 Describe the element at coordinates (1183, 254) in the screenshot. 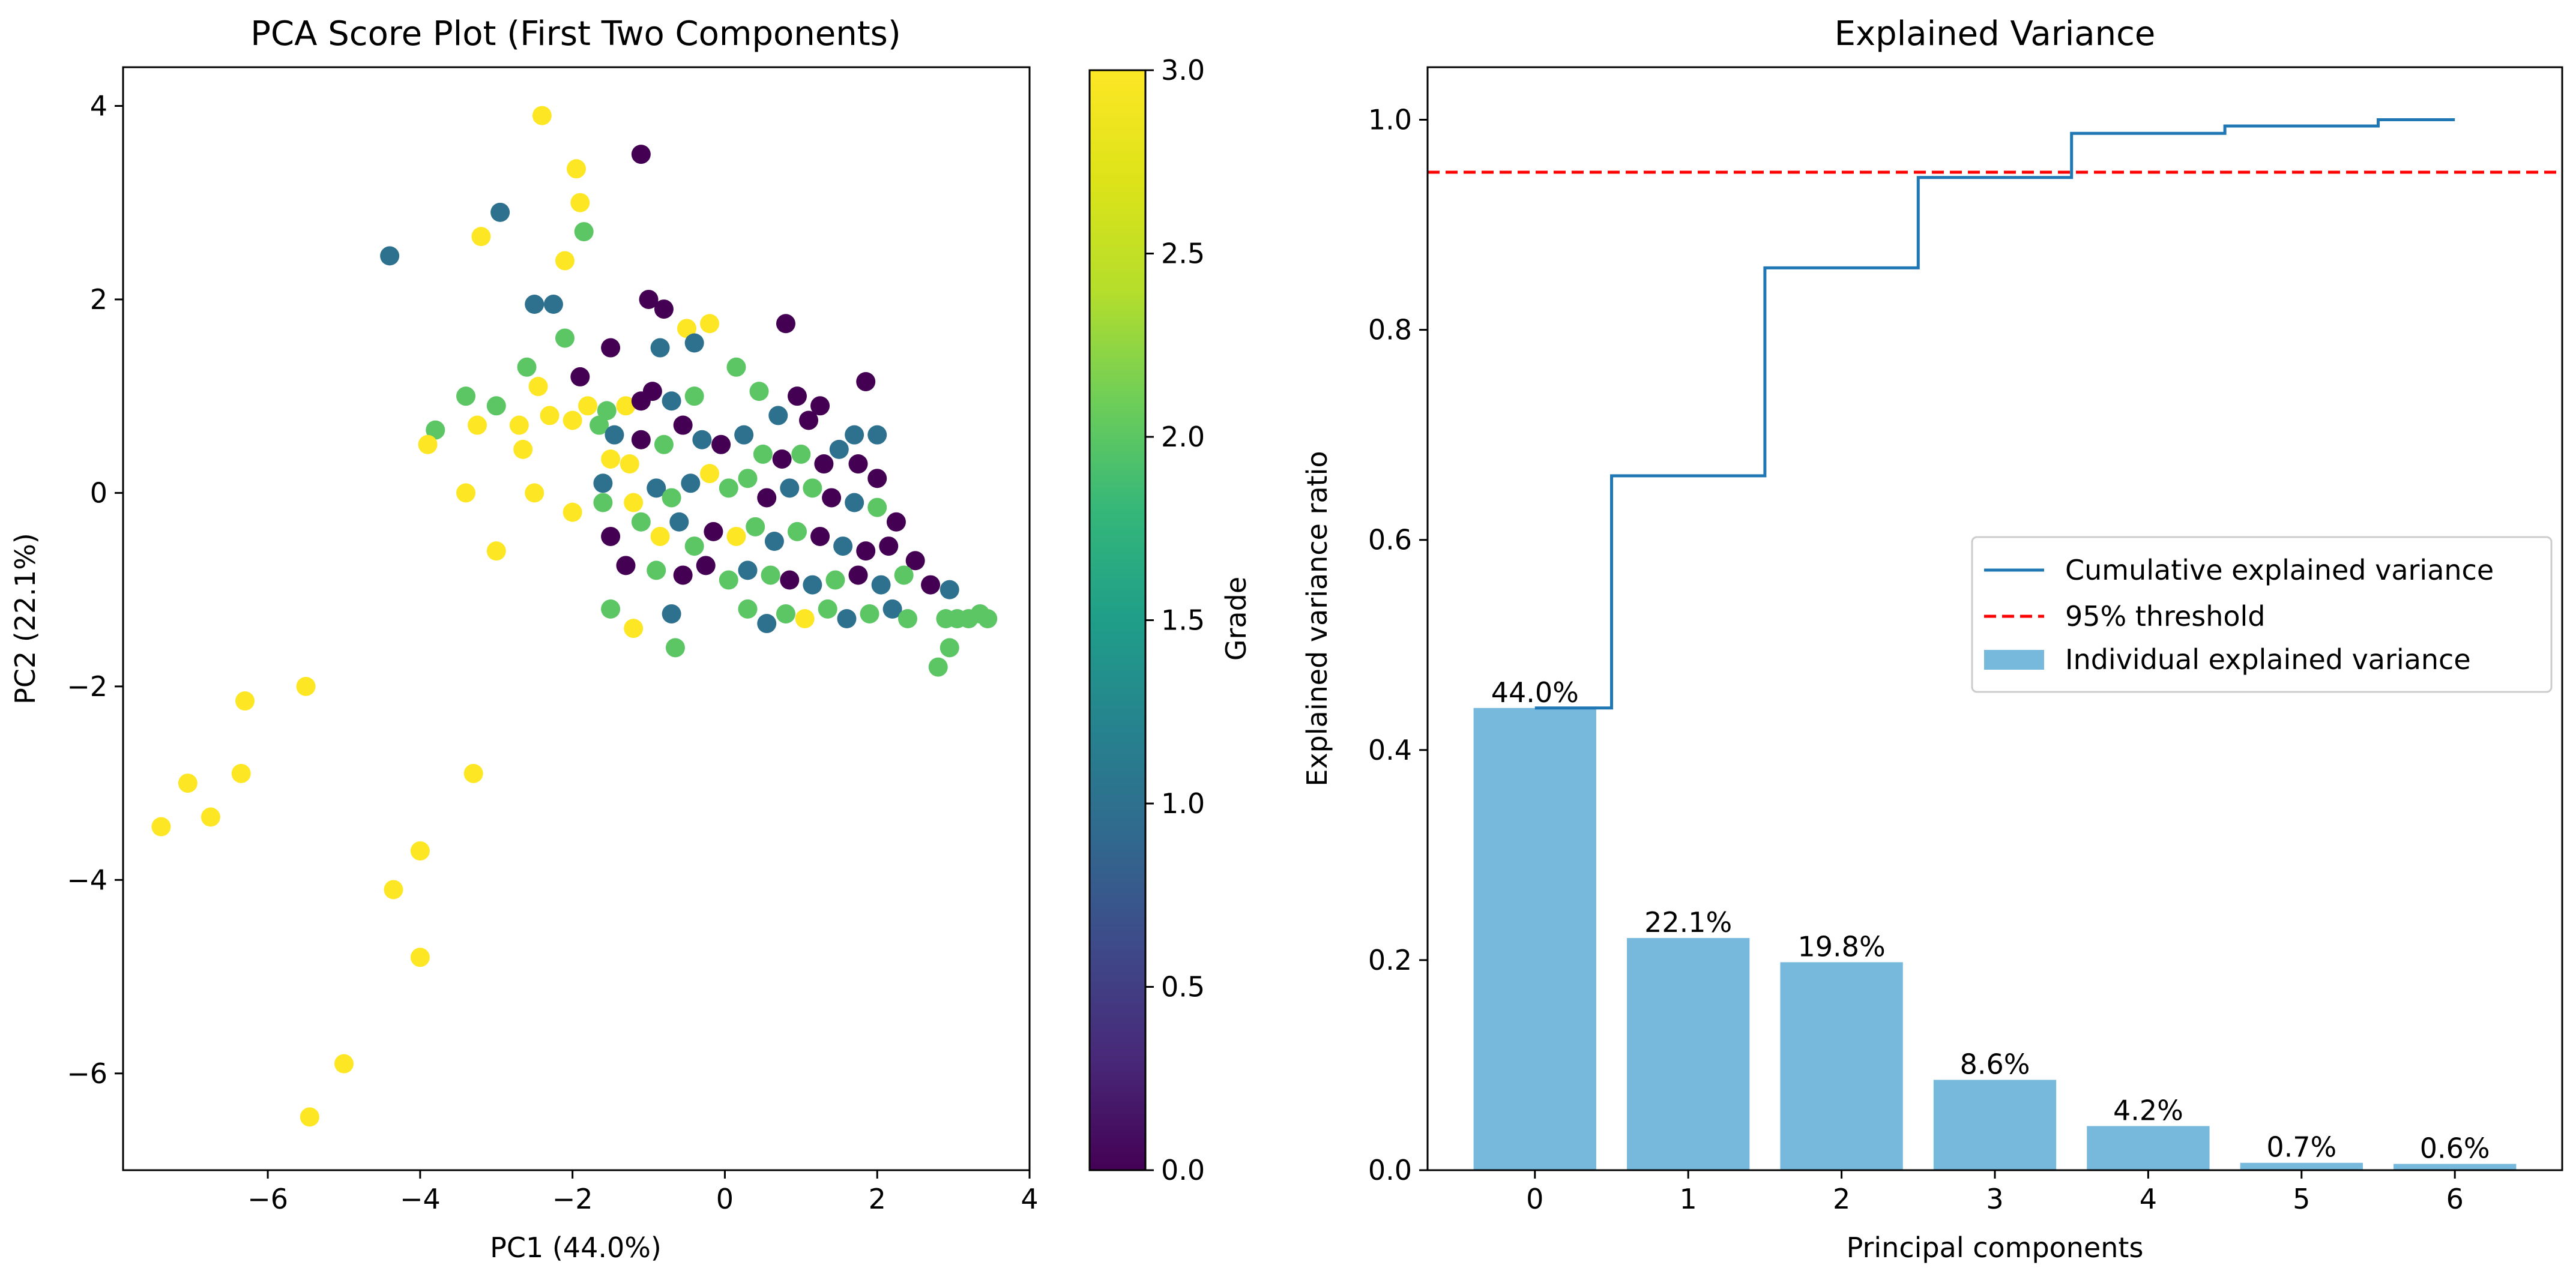

I see `colorbar-tick-label: 2.5` at that location.